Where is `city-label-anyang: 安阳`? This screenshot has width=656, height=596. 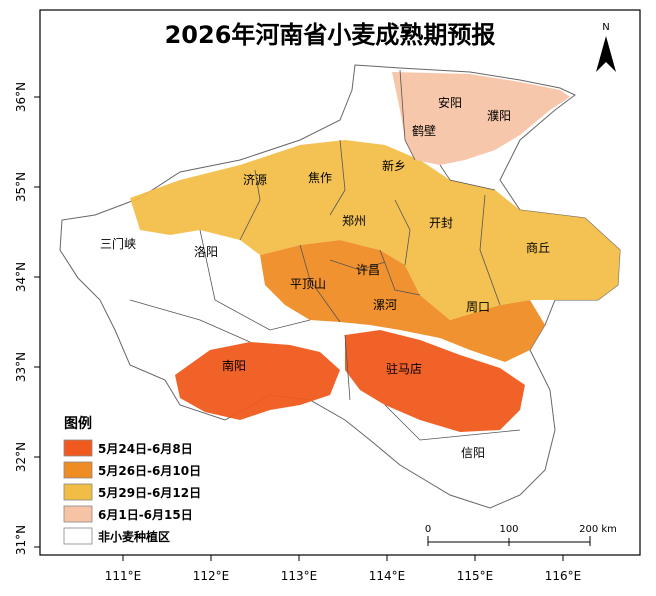
city-label-anyang: 安阳 is located at coordinates (450, 102).